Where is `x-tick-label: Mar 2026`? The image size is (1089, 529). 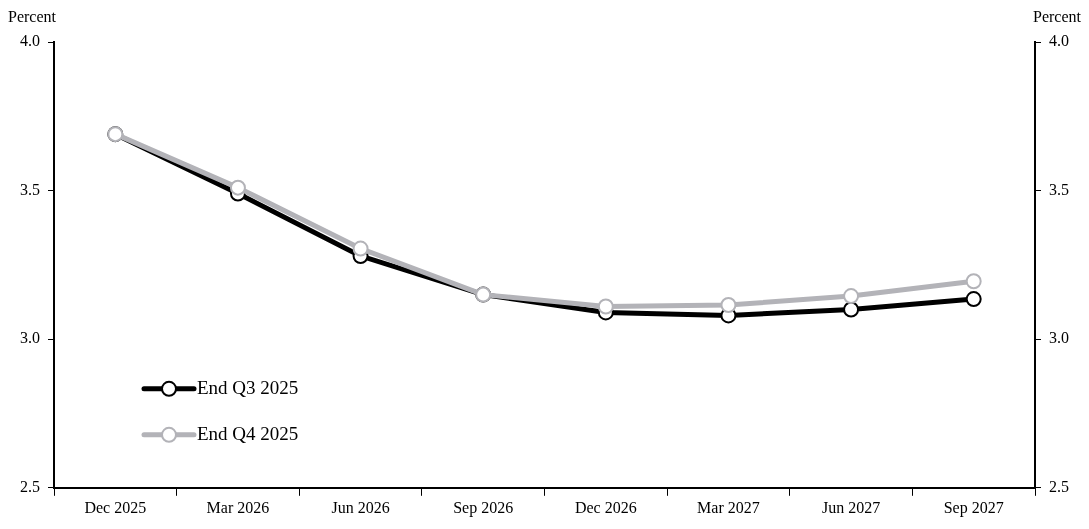
x-tick-label: Mar 2026 is located at coordinates (238, 507).